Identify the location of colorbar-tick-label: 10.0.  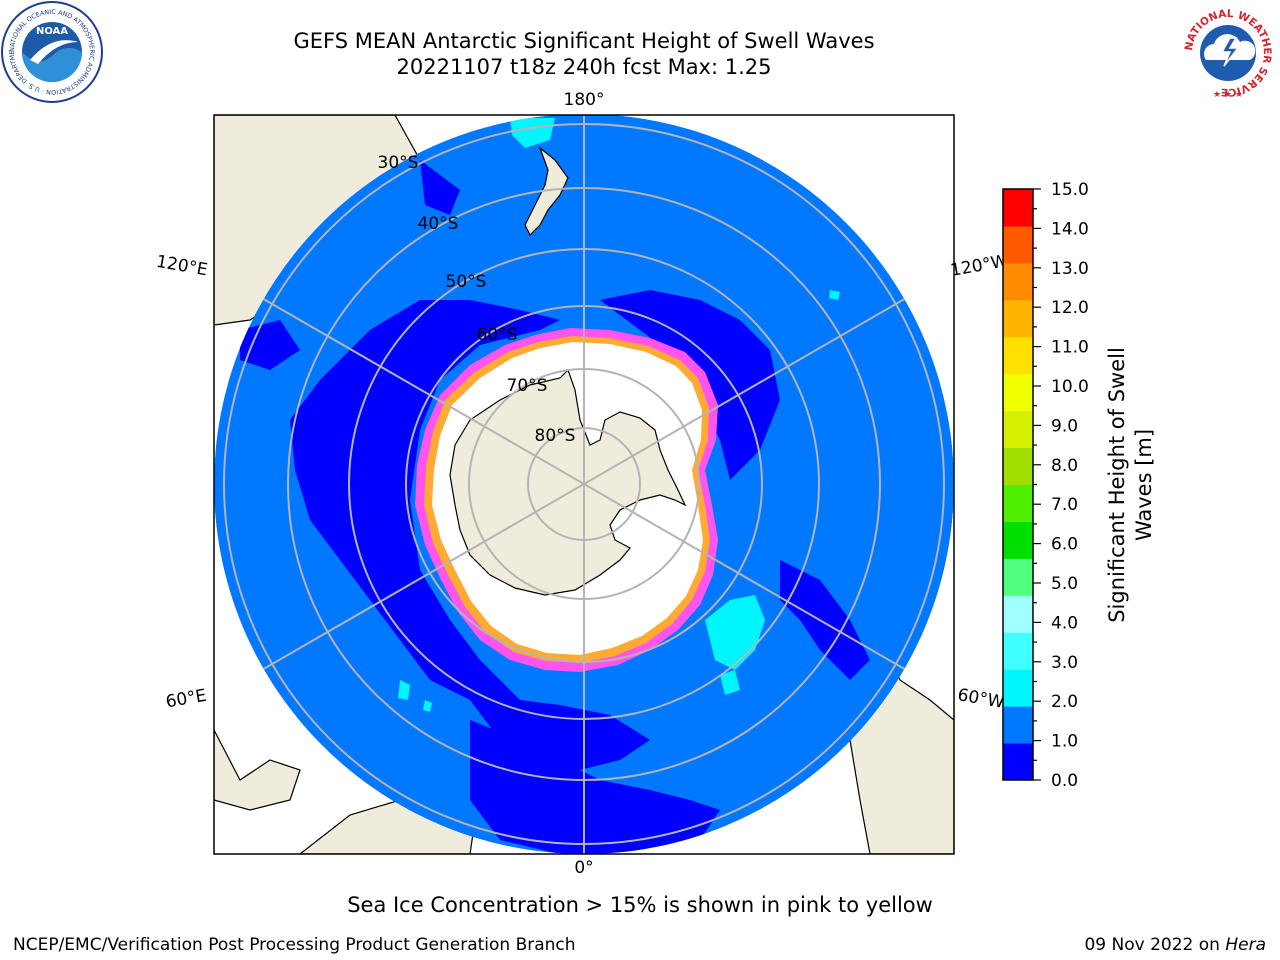
(1070, 387).